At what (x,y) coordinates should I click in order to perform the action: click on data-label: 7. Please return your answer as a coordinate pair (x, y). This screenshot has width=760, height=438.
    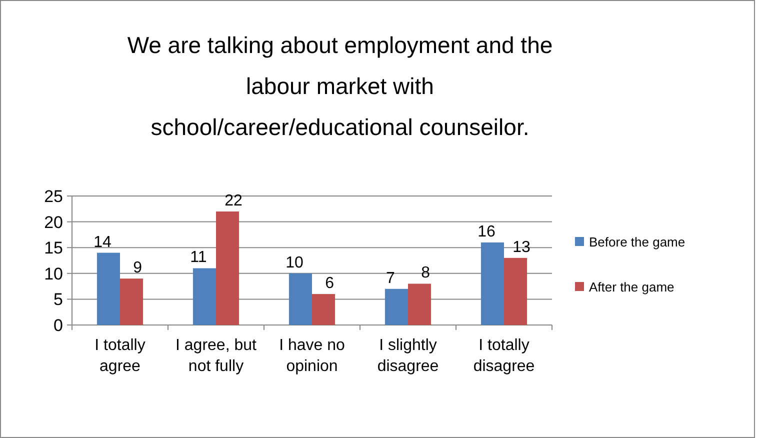
    Looking at the image, I should click on (391, 278).